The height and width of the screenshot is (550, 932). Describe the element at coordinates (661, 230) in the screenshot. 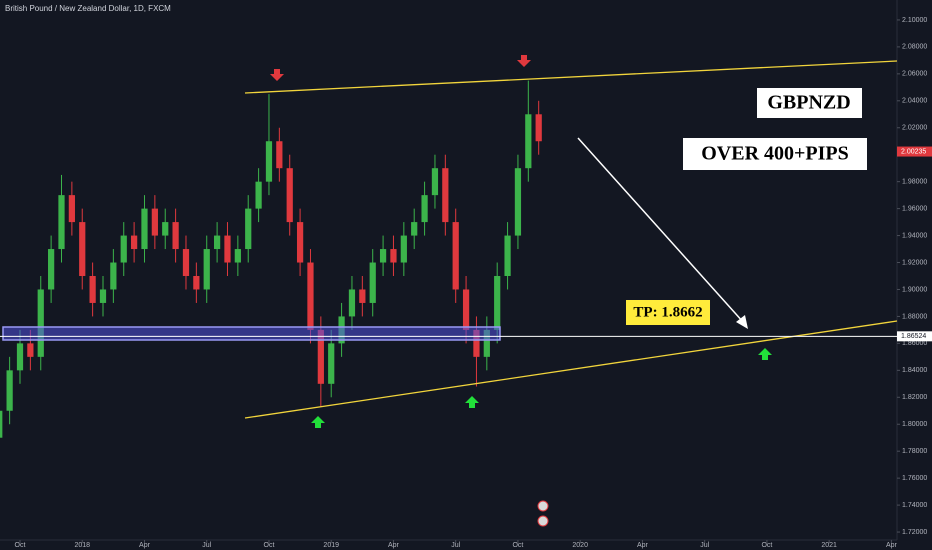

I see `projection-arrow` at that location.